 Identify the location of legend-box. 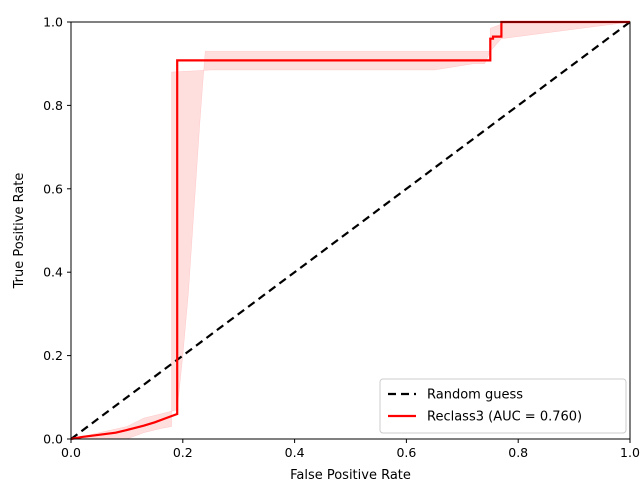
(503, 406).